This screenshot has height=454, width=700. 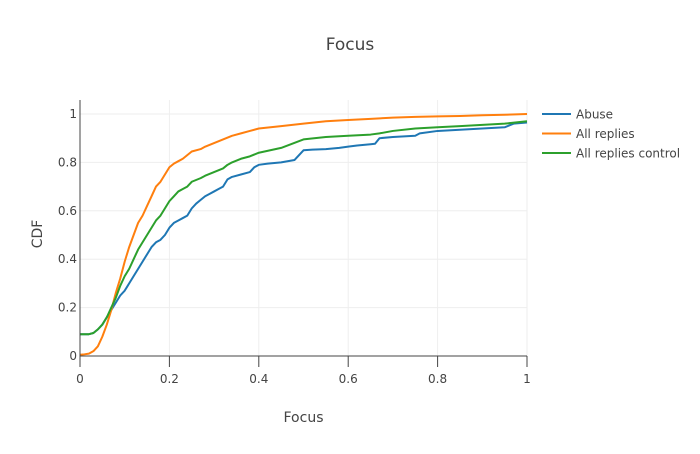 I want to click on y-tick-label: 1, so click(x=73, y=114).